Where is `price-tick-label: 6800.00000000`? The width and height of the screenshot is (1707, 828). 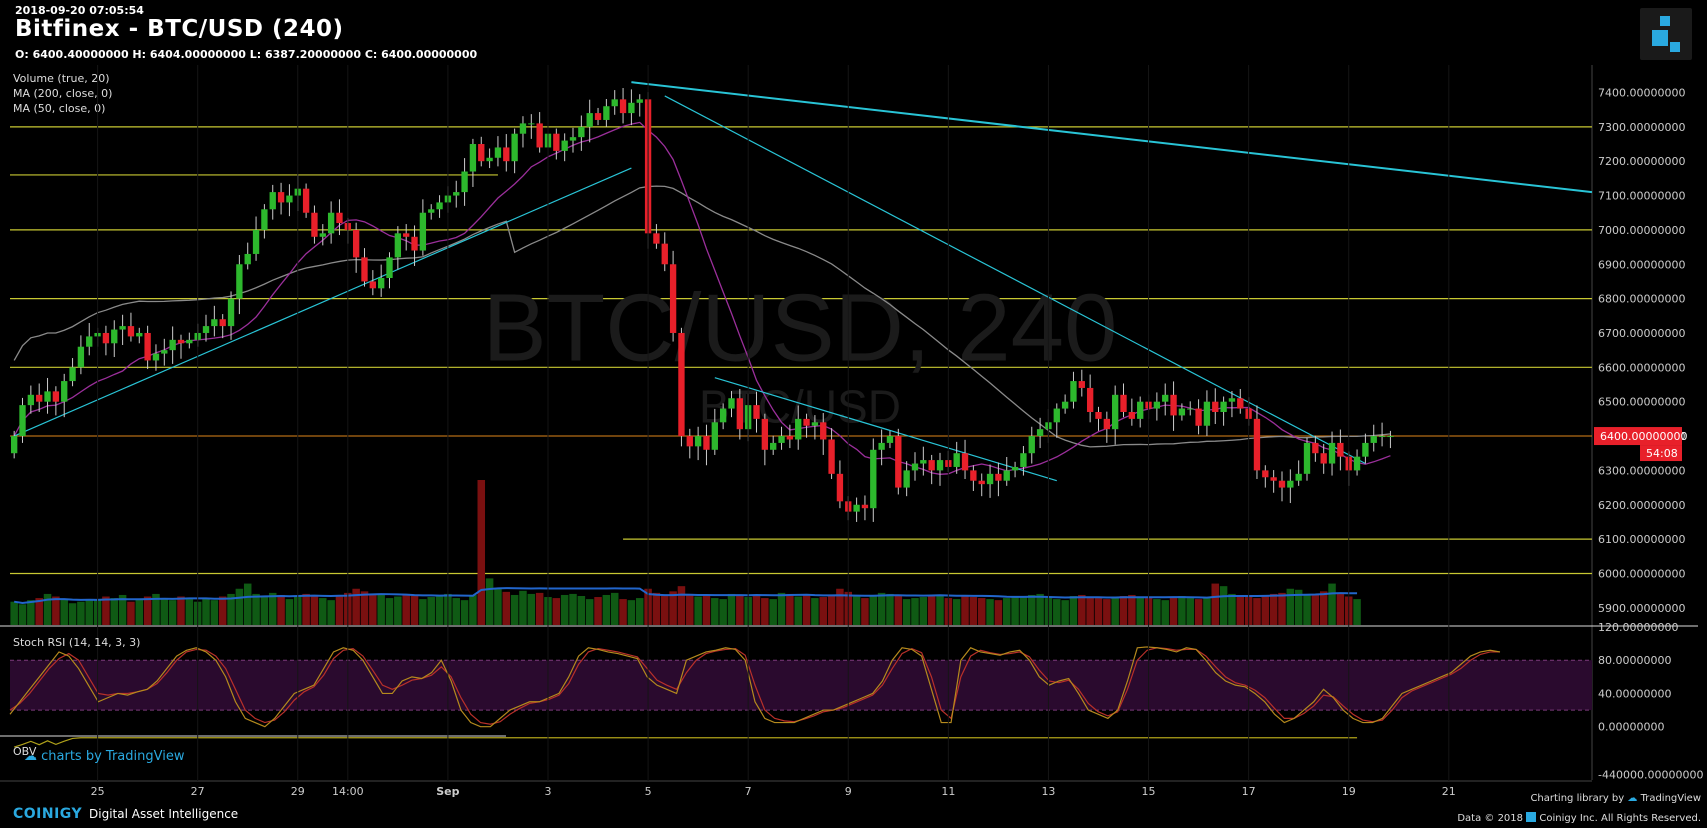
price-tick-label: 6800.00000000 is located at coordinates (1641, 299).